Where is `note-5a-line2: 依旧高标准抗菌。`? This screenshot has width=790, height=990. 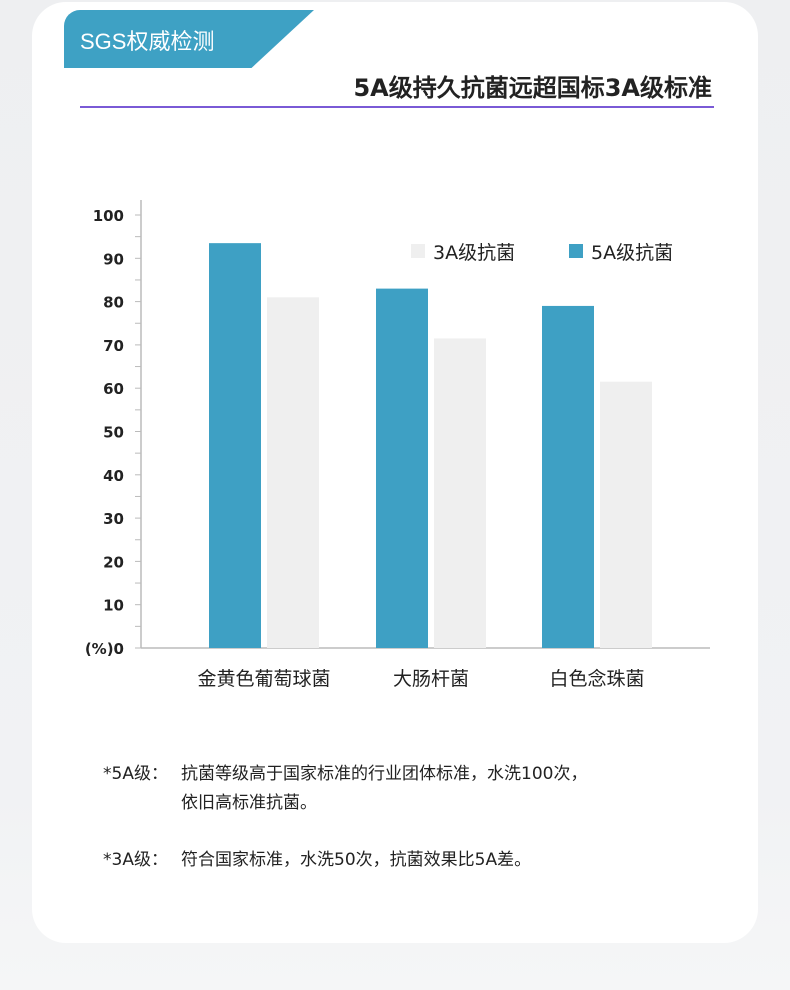 note-5a-line2: 依旧高标准抗菌。 is located at coordinates (249, 803).